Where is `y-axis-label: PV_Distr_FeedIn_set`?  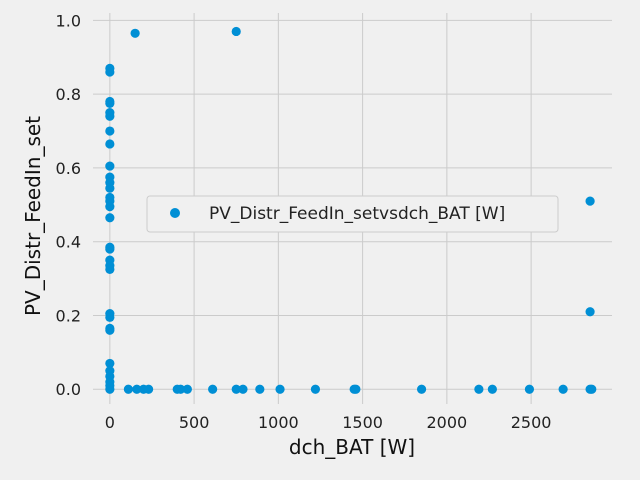
y-axis-label: PV_Distr_FeedIn_set is located at coordinates (33, 216).